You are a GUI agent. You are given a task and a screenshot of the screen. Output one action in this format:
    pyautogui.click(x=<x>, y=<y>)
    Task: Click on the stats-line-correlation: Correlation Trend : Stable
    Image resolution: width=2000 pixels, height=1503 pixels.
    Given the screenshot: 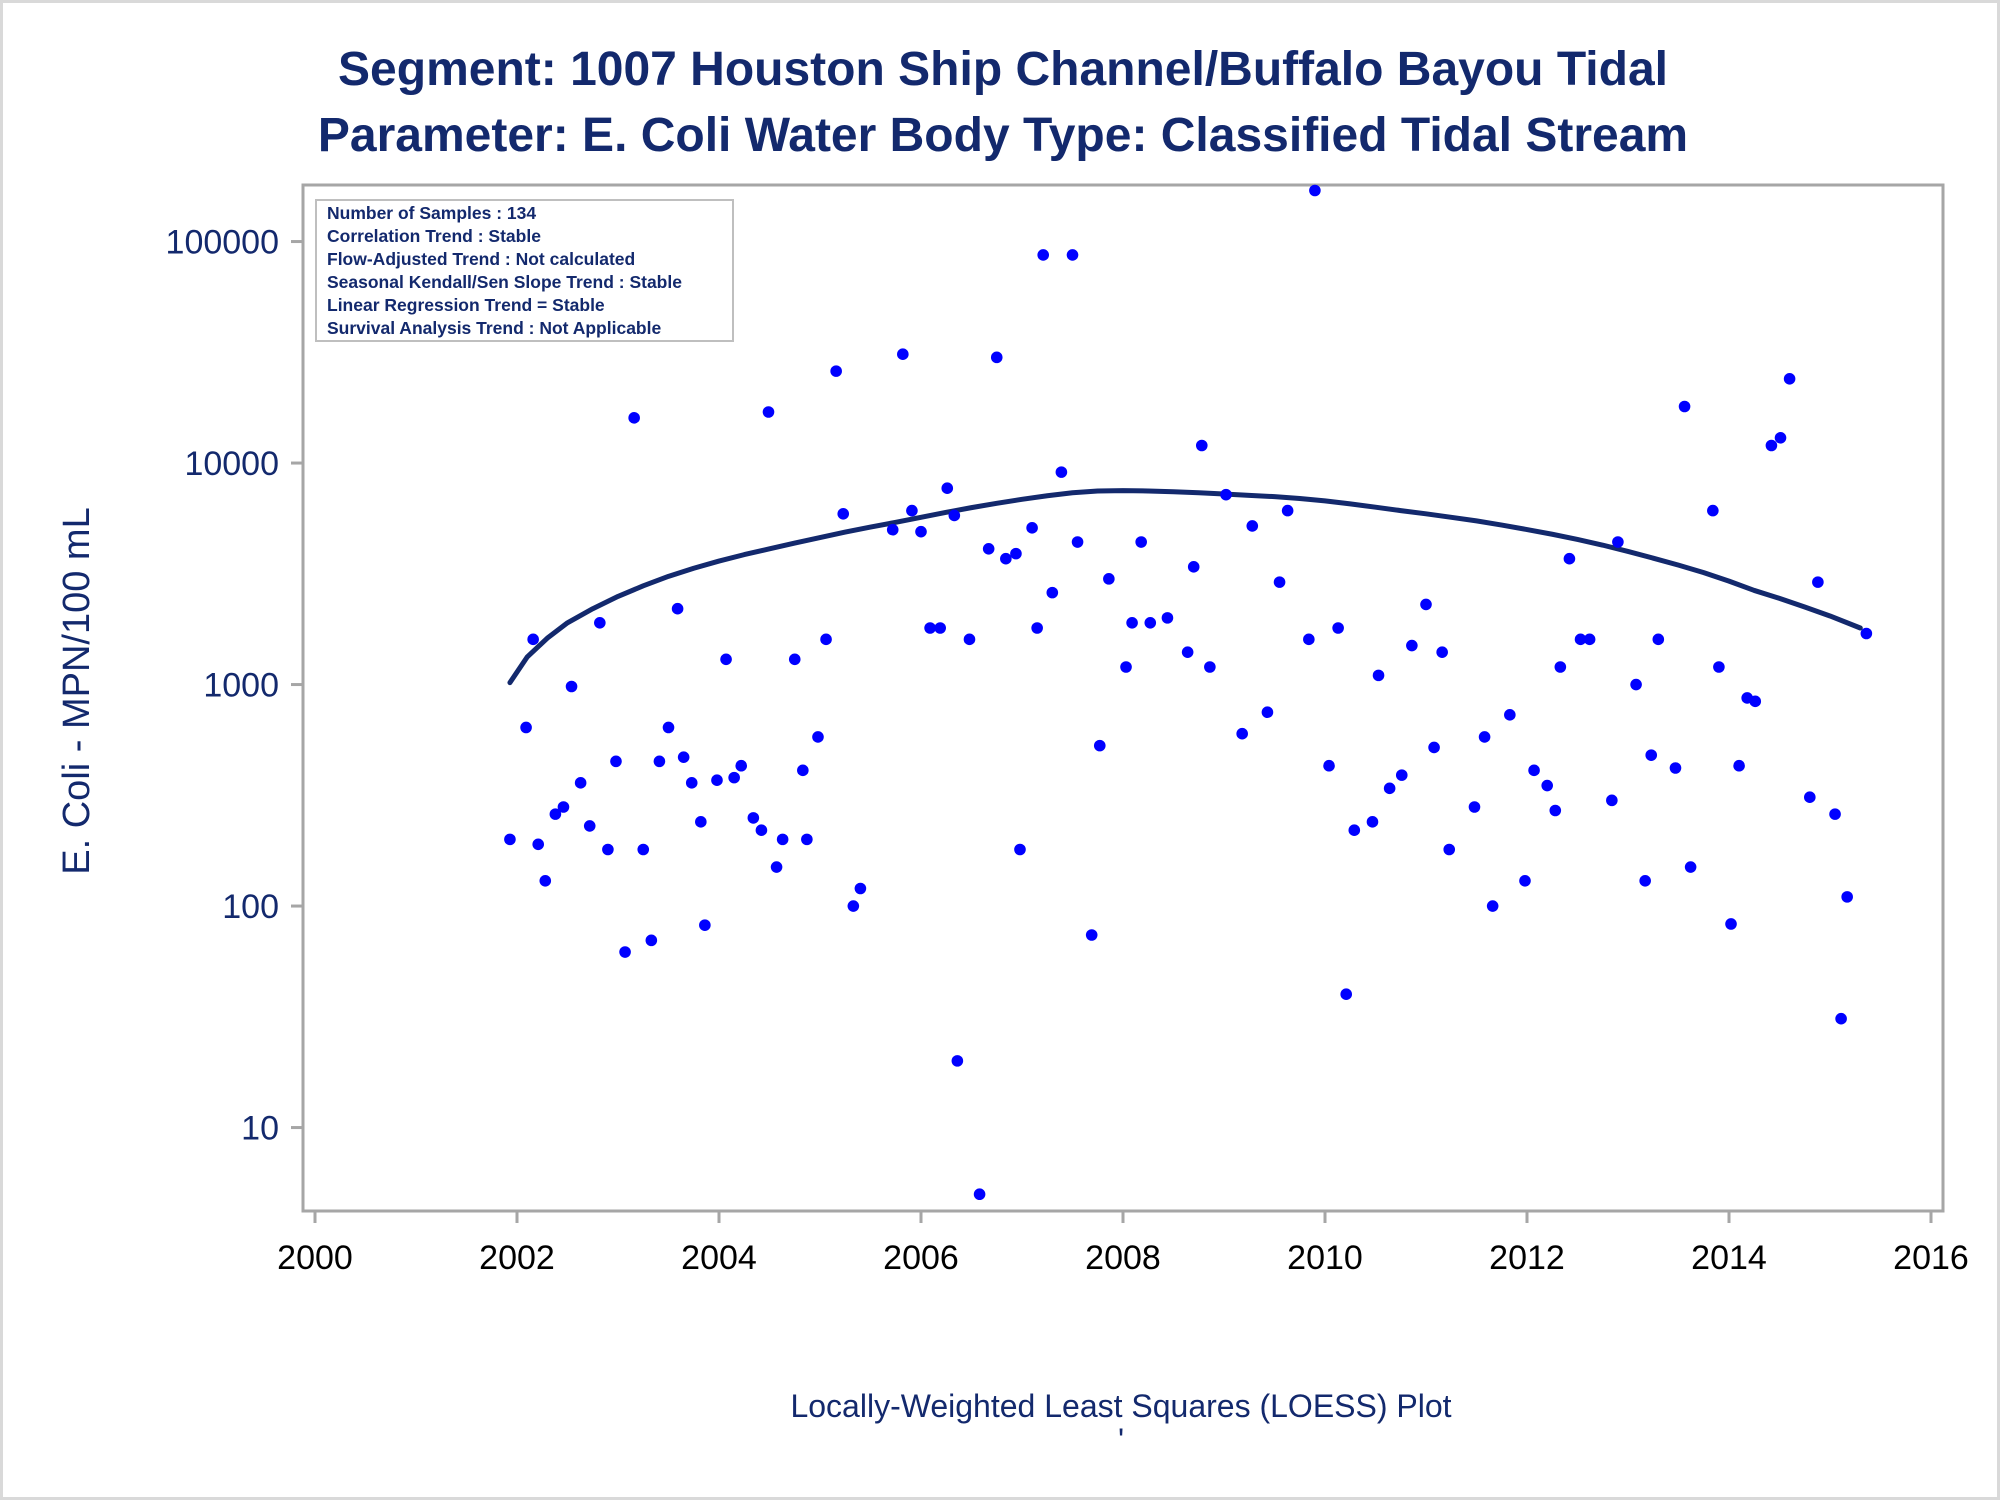 What is the action you would take?
    pyautogui.click(x=434, y=236)
    